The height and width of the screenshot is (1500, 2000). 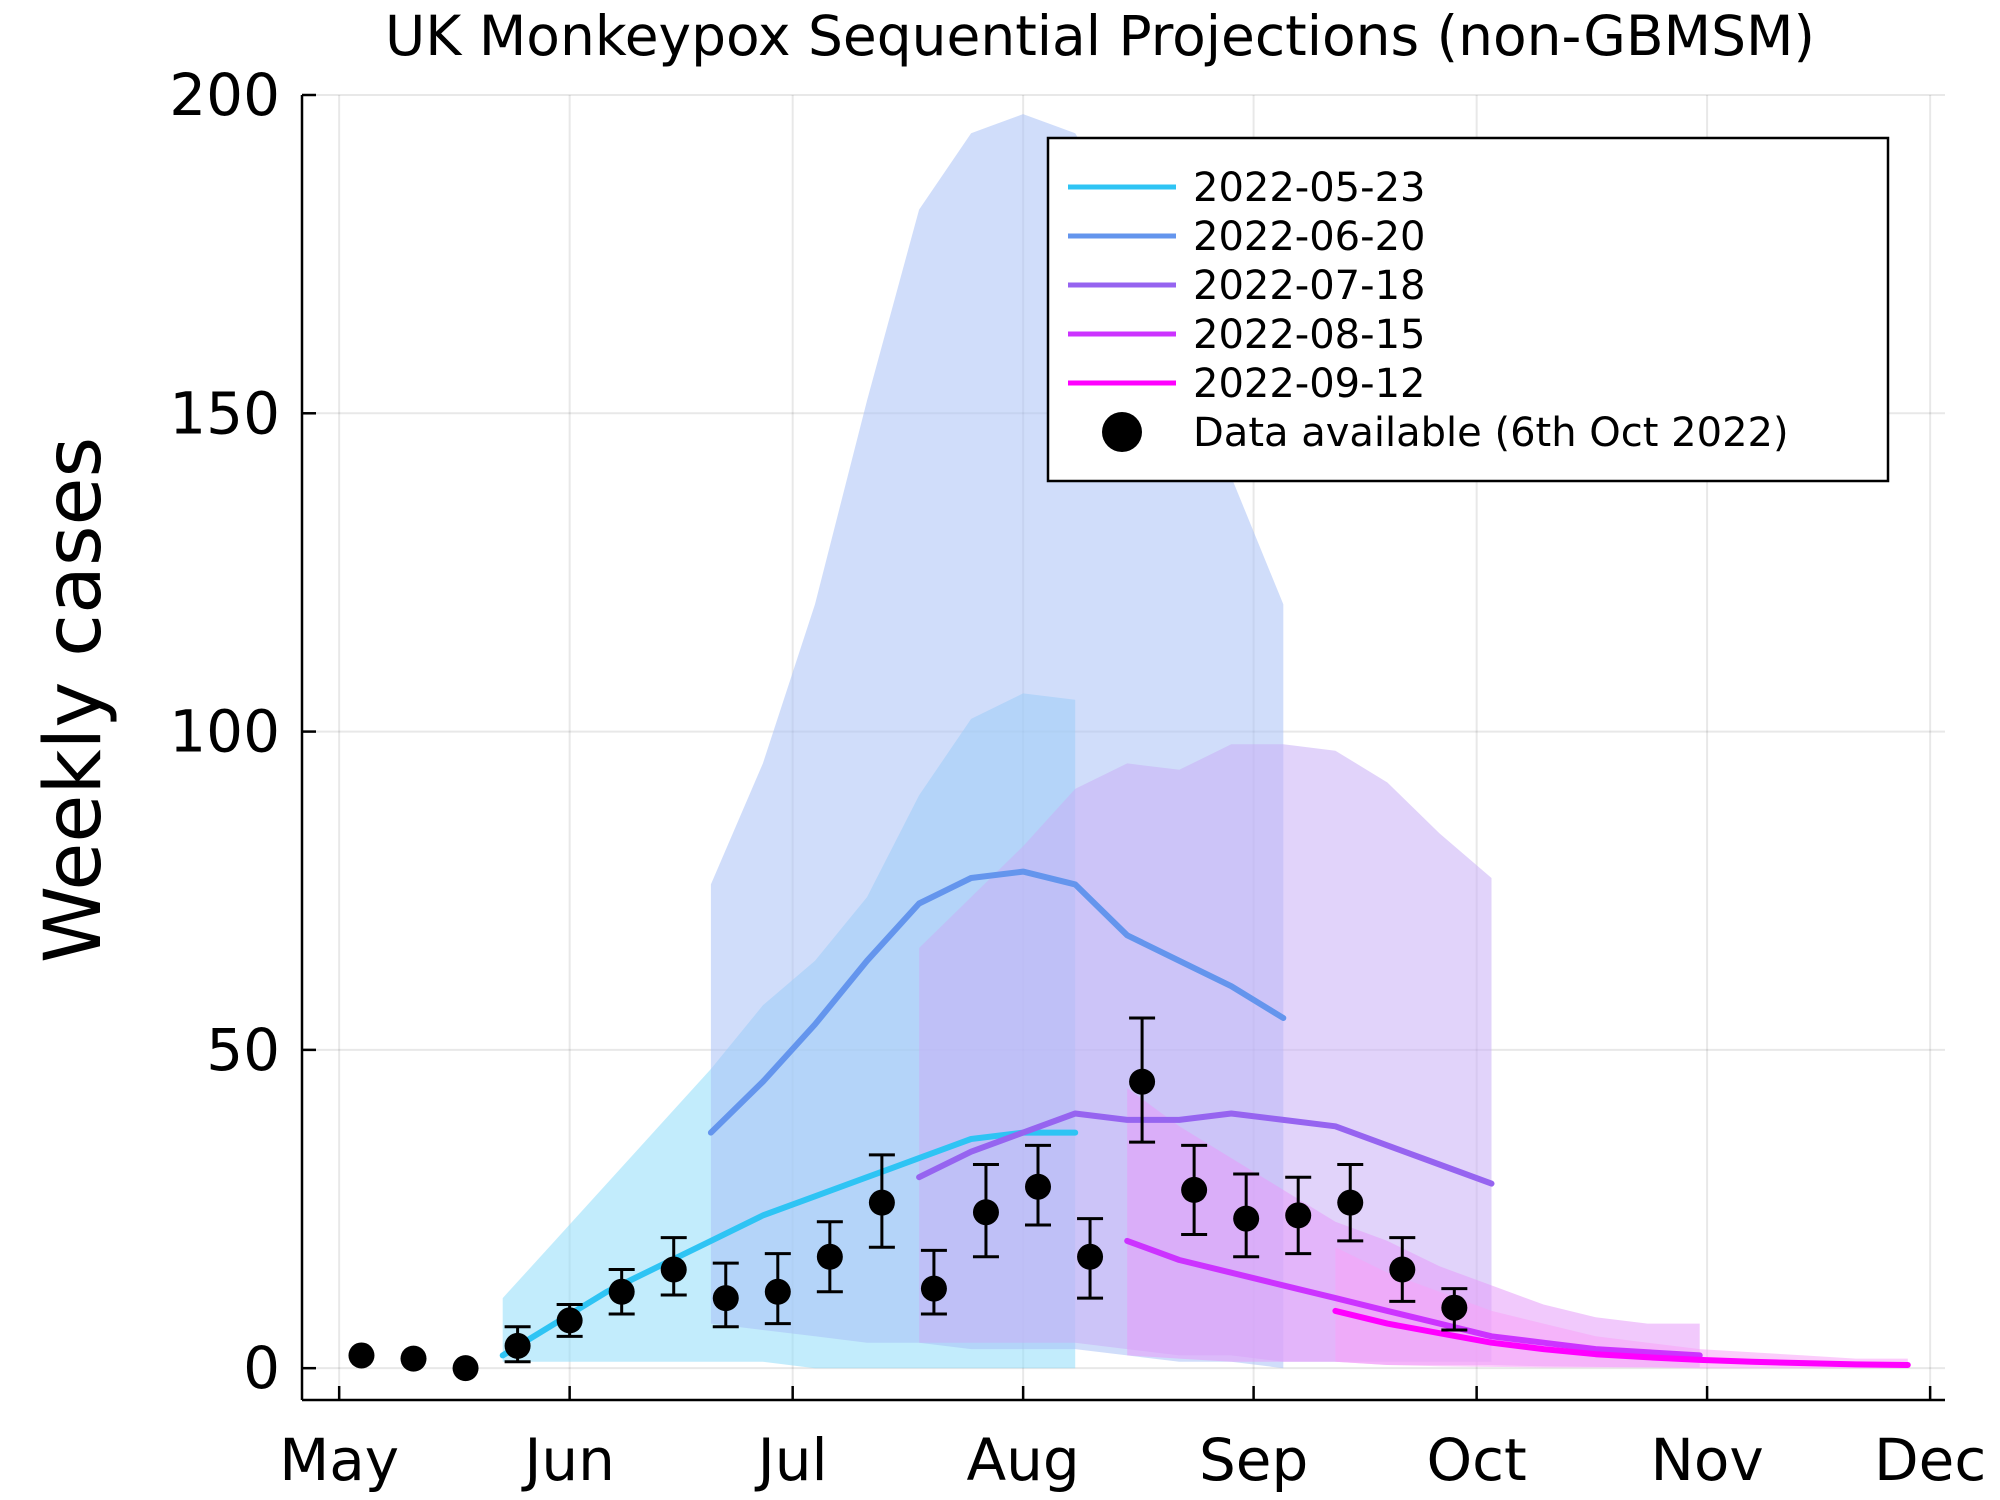 What do you see at coordinates (1253, 1460) in the screenshot?
I see `x-tick-label: Sep` at bounding box center [1253, 1460].